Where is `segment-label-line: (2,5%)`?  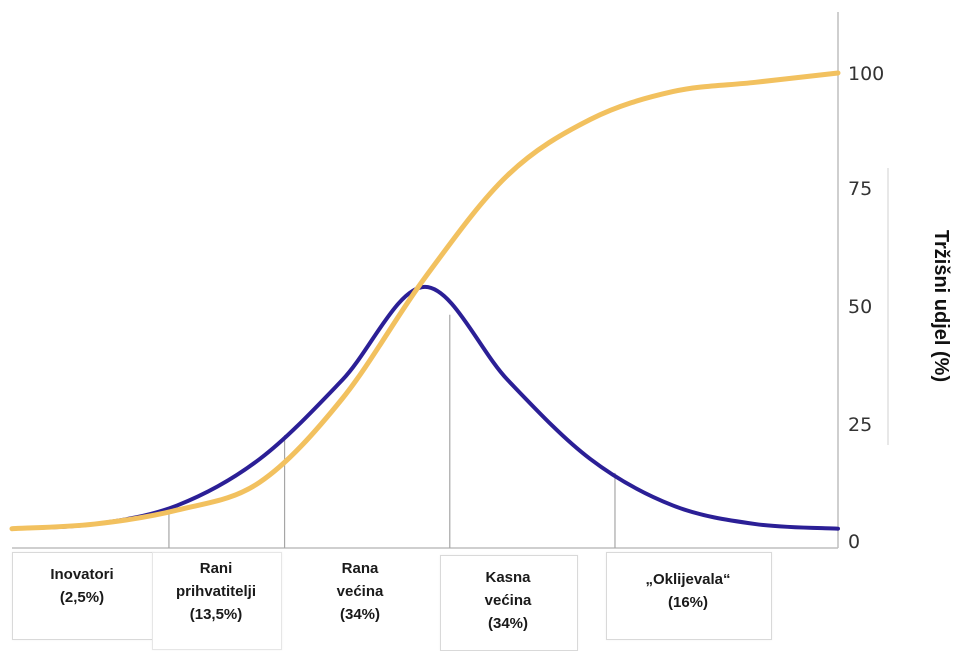 segment-label-line: (2,5%) is located at coordinates (82, 597).